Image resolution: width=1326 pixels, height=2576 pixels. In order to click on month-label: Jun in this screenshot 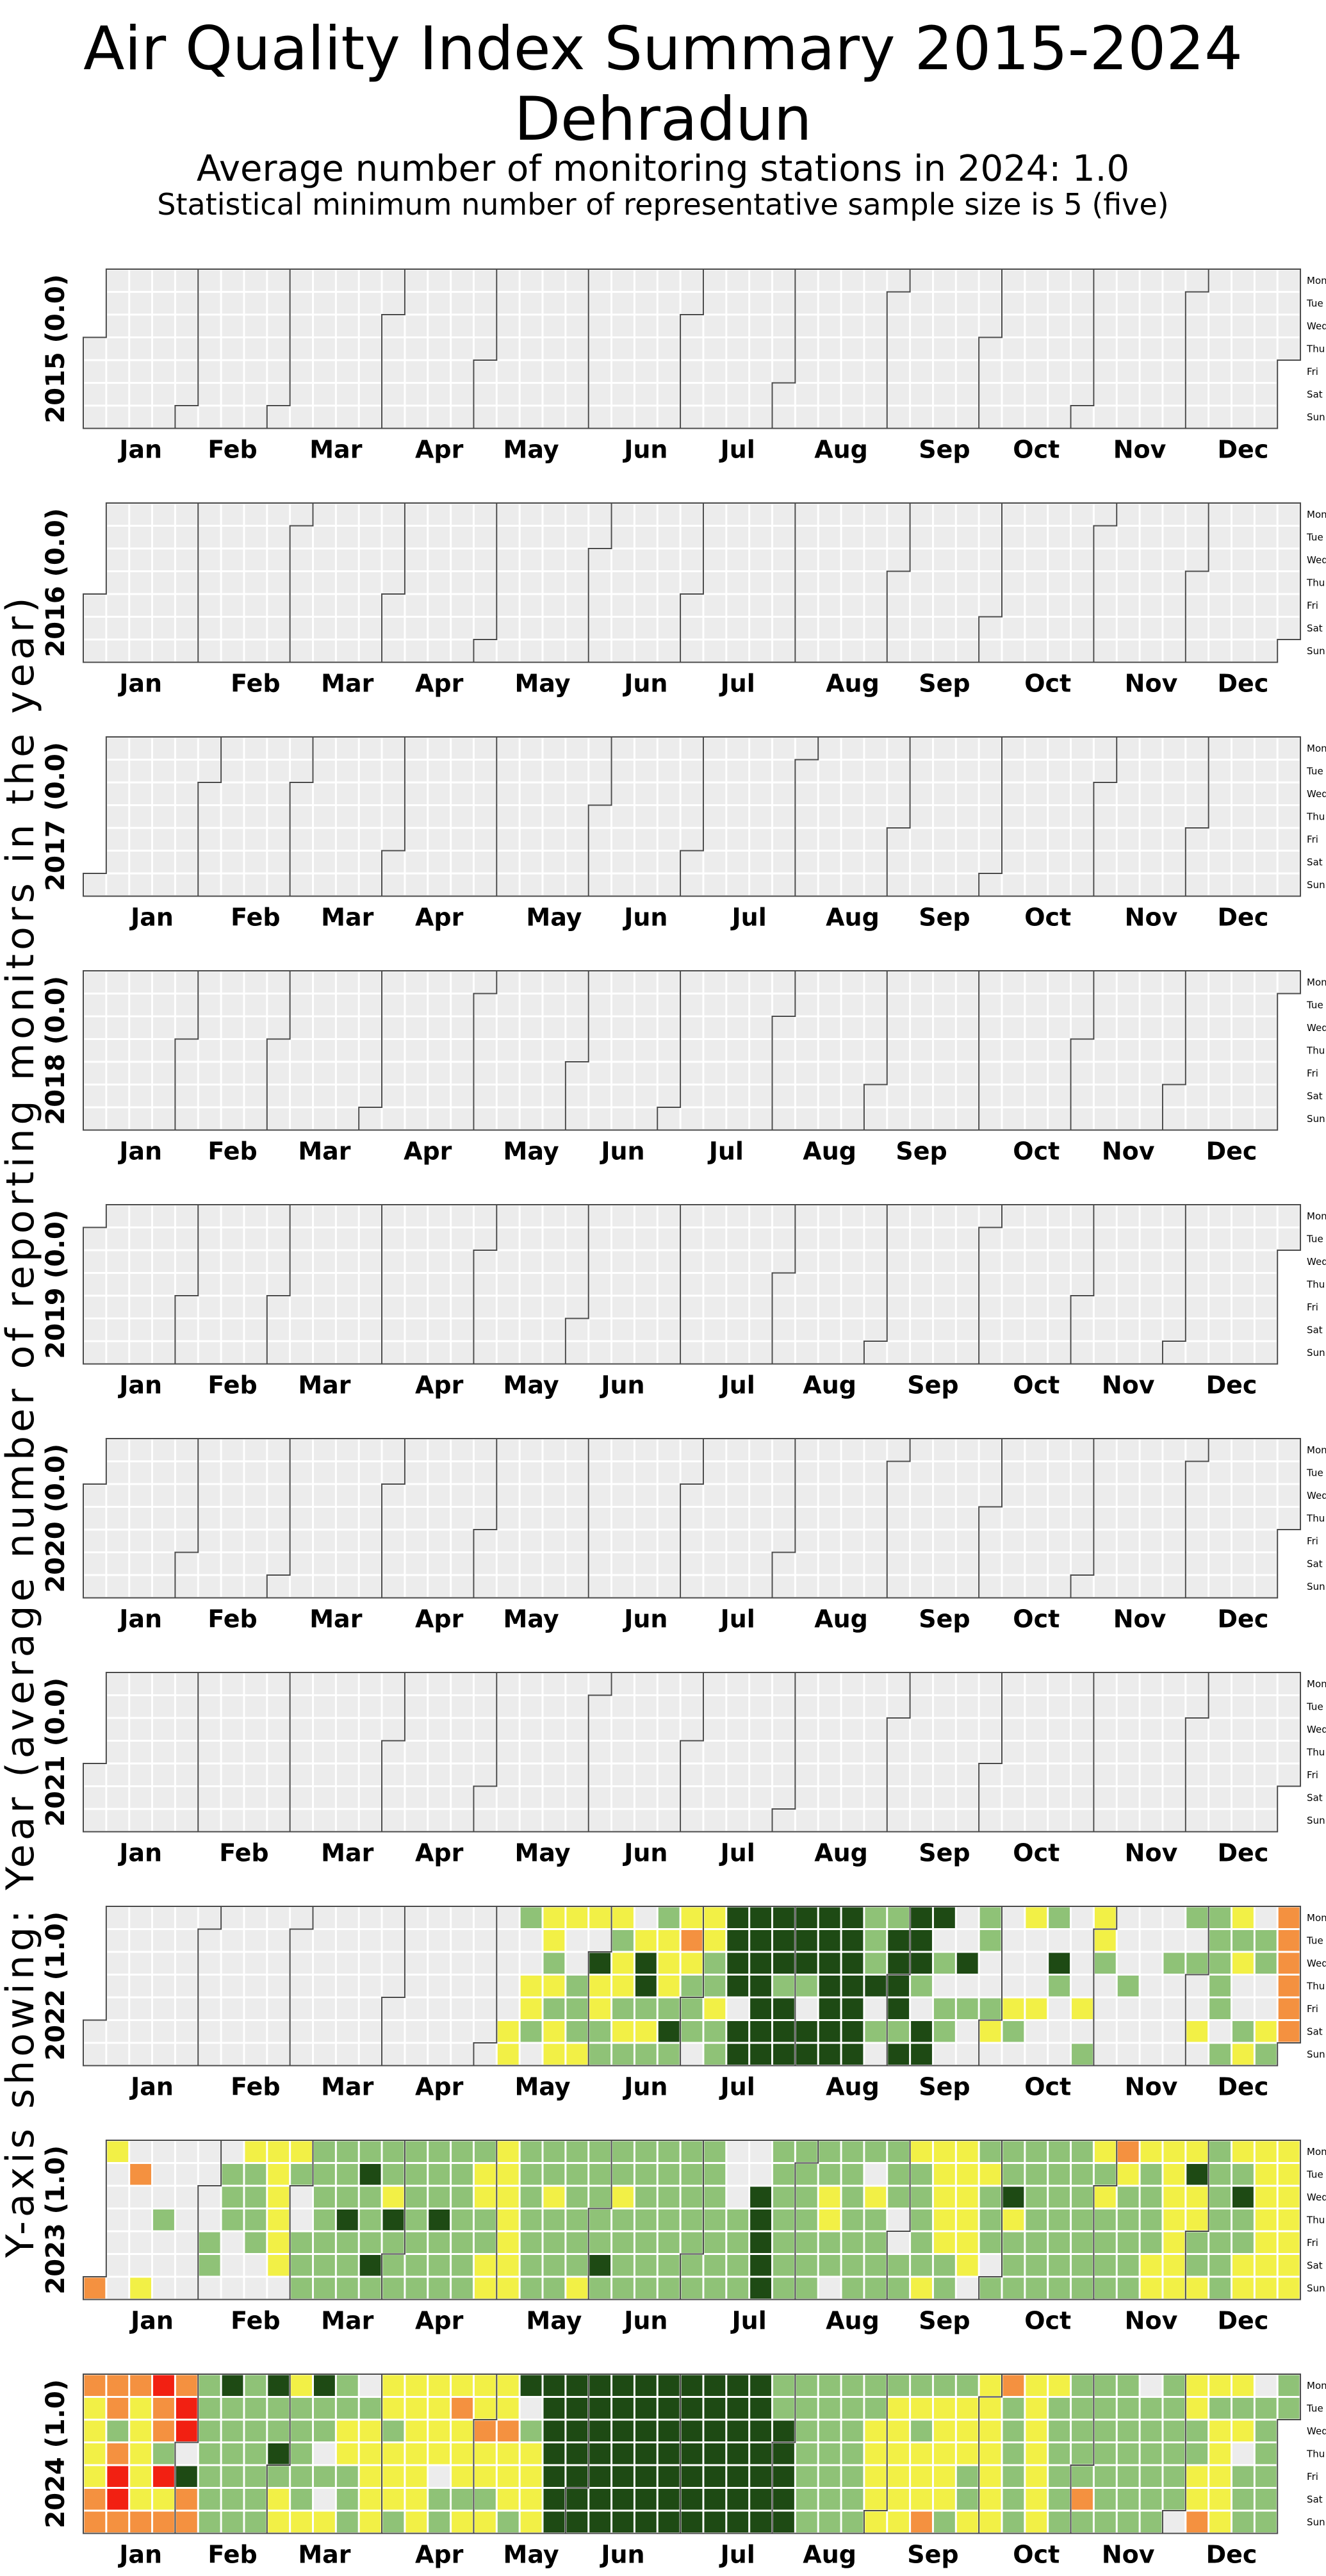, I will do `click(621, 1151)`.